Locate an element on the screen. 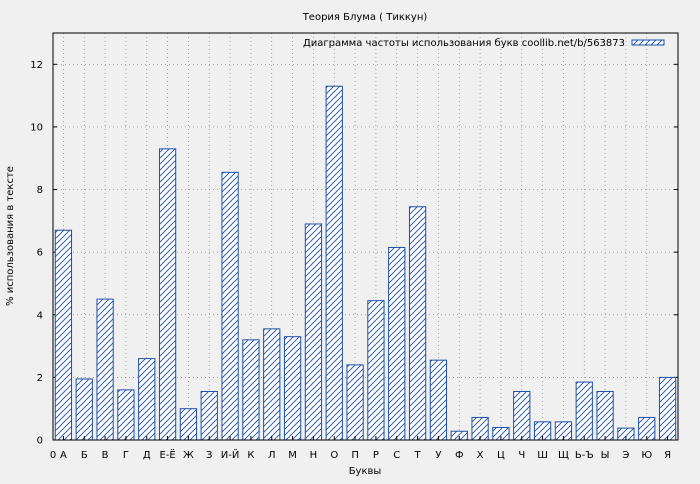  y-tick-label: 8 is located at coordinates (40, 190).